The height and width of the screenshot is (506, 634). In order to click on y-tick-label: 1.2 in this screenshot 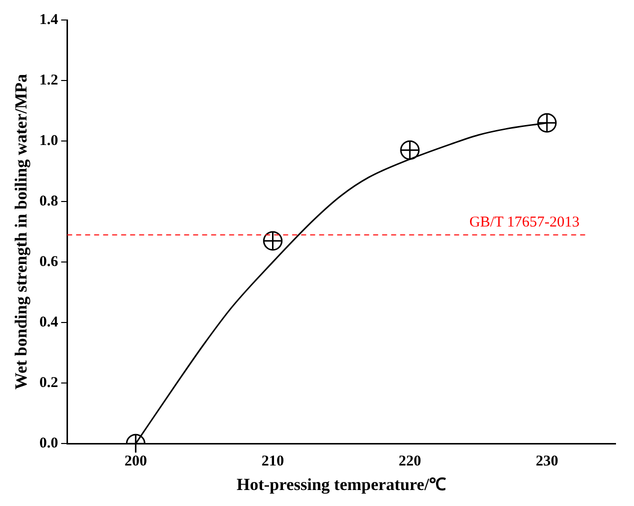, I will do `click(48, 80)`.